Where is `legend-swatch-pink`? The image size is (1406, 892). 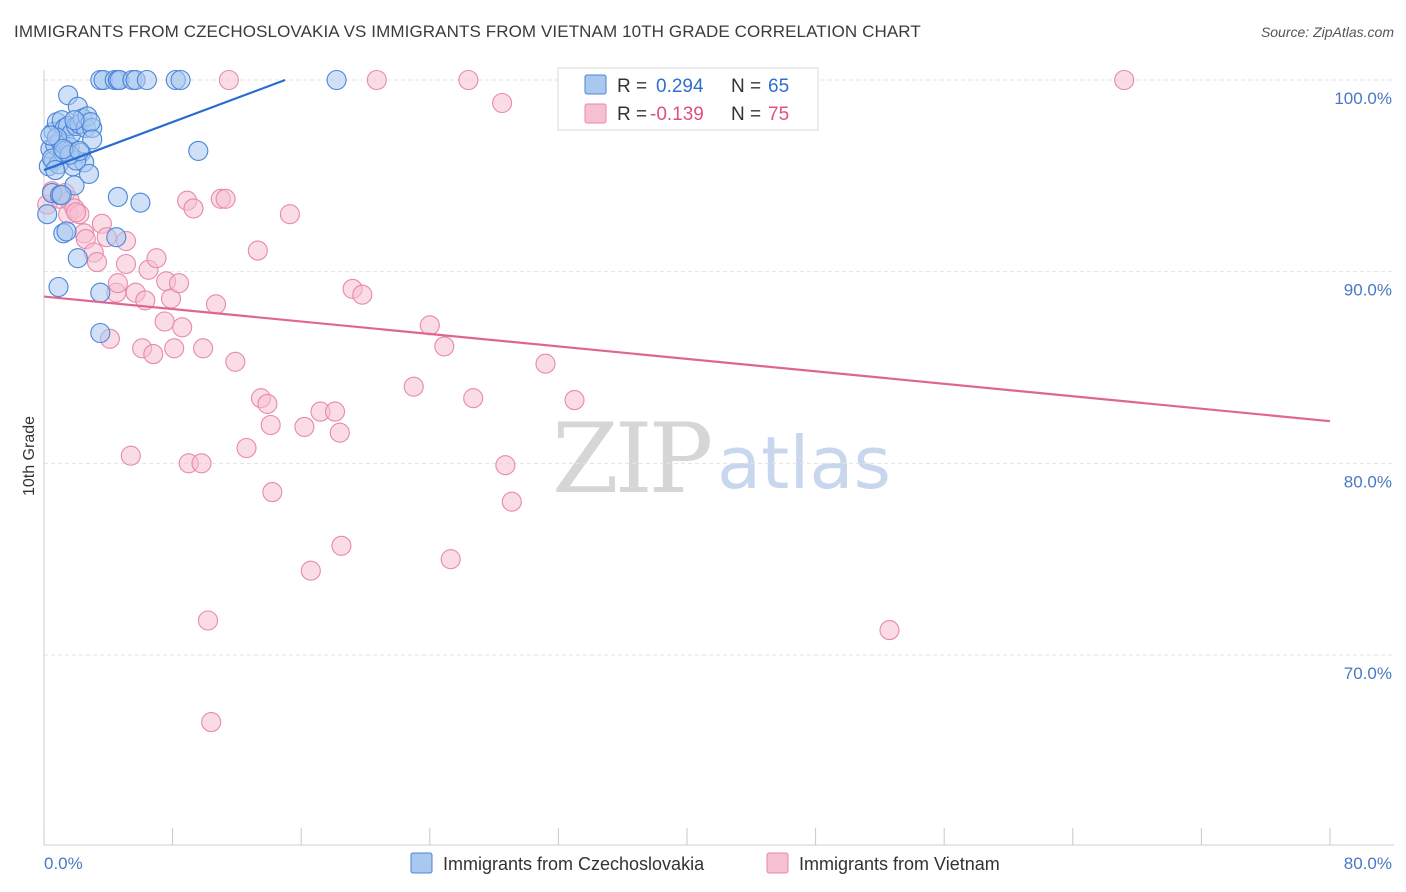
legend-swatch-pink is located at coordinates (595, 113).